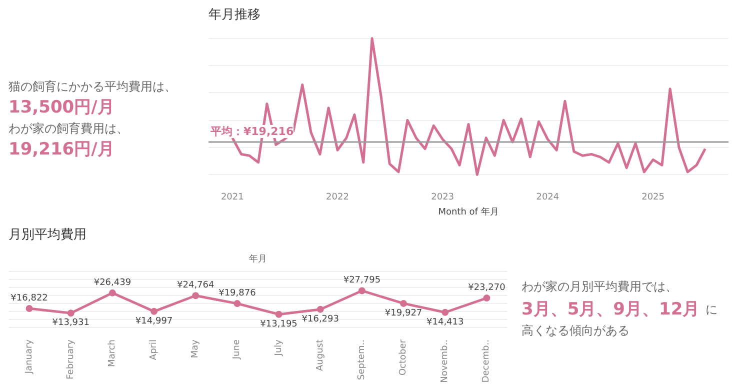  Describe the element at coordinates (362, 281) in the screenshot. I see `data-label: ¥27,795` at that location.